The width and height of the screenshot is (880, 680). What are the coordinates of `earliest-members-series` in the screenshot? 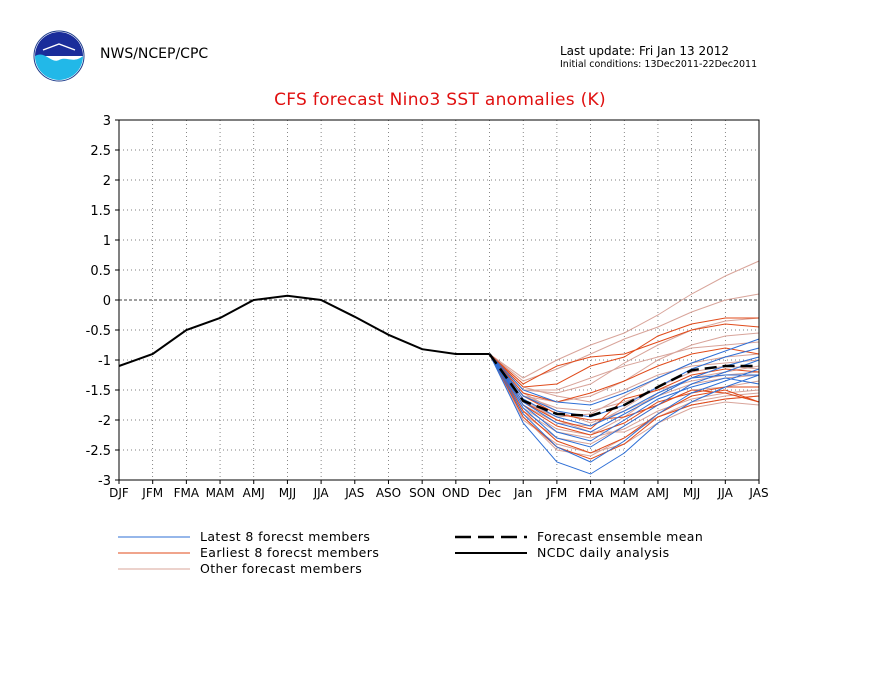 It's located at (624, 388).